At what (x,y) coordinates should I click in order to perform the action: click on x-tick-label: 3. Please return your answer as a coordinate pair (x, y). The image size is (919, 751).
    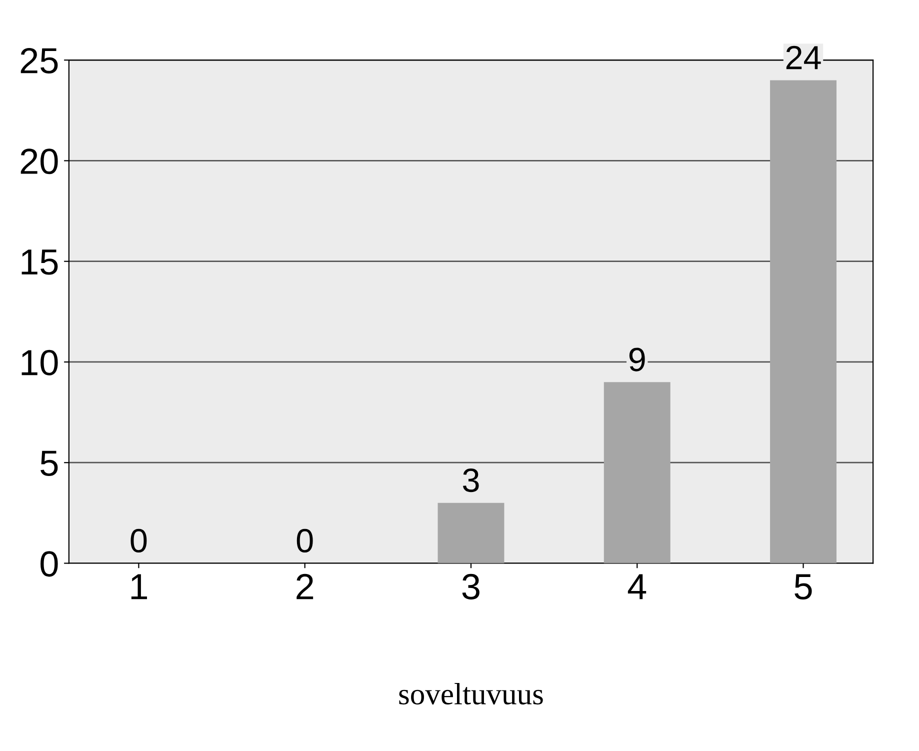
    Looking at the image, I should click on (471, 587).